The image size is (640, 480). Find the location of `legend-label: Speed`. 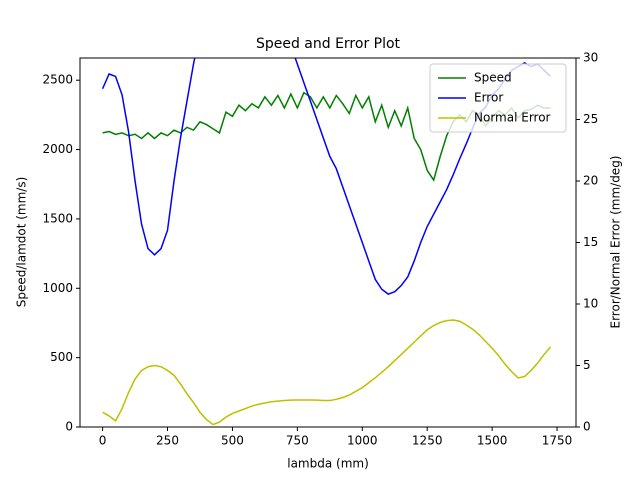

legend-label: Speed is located at coordinates (493, 78).